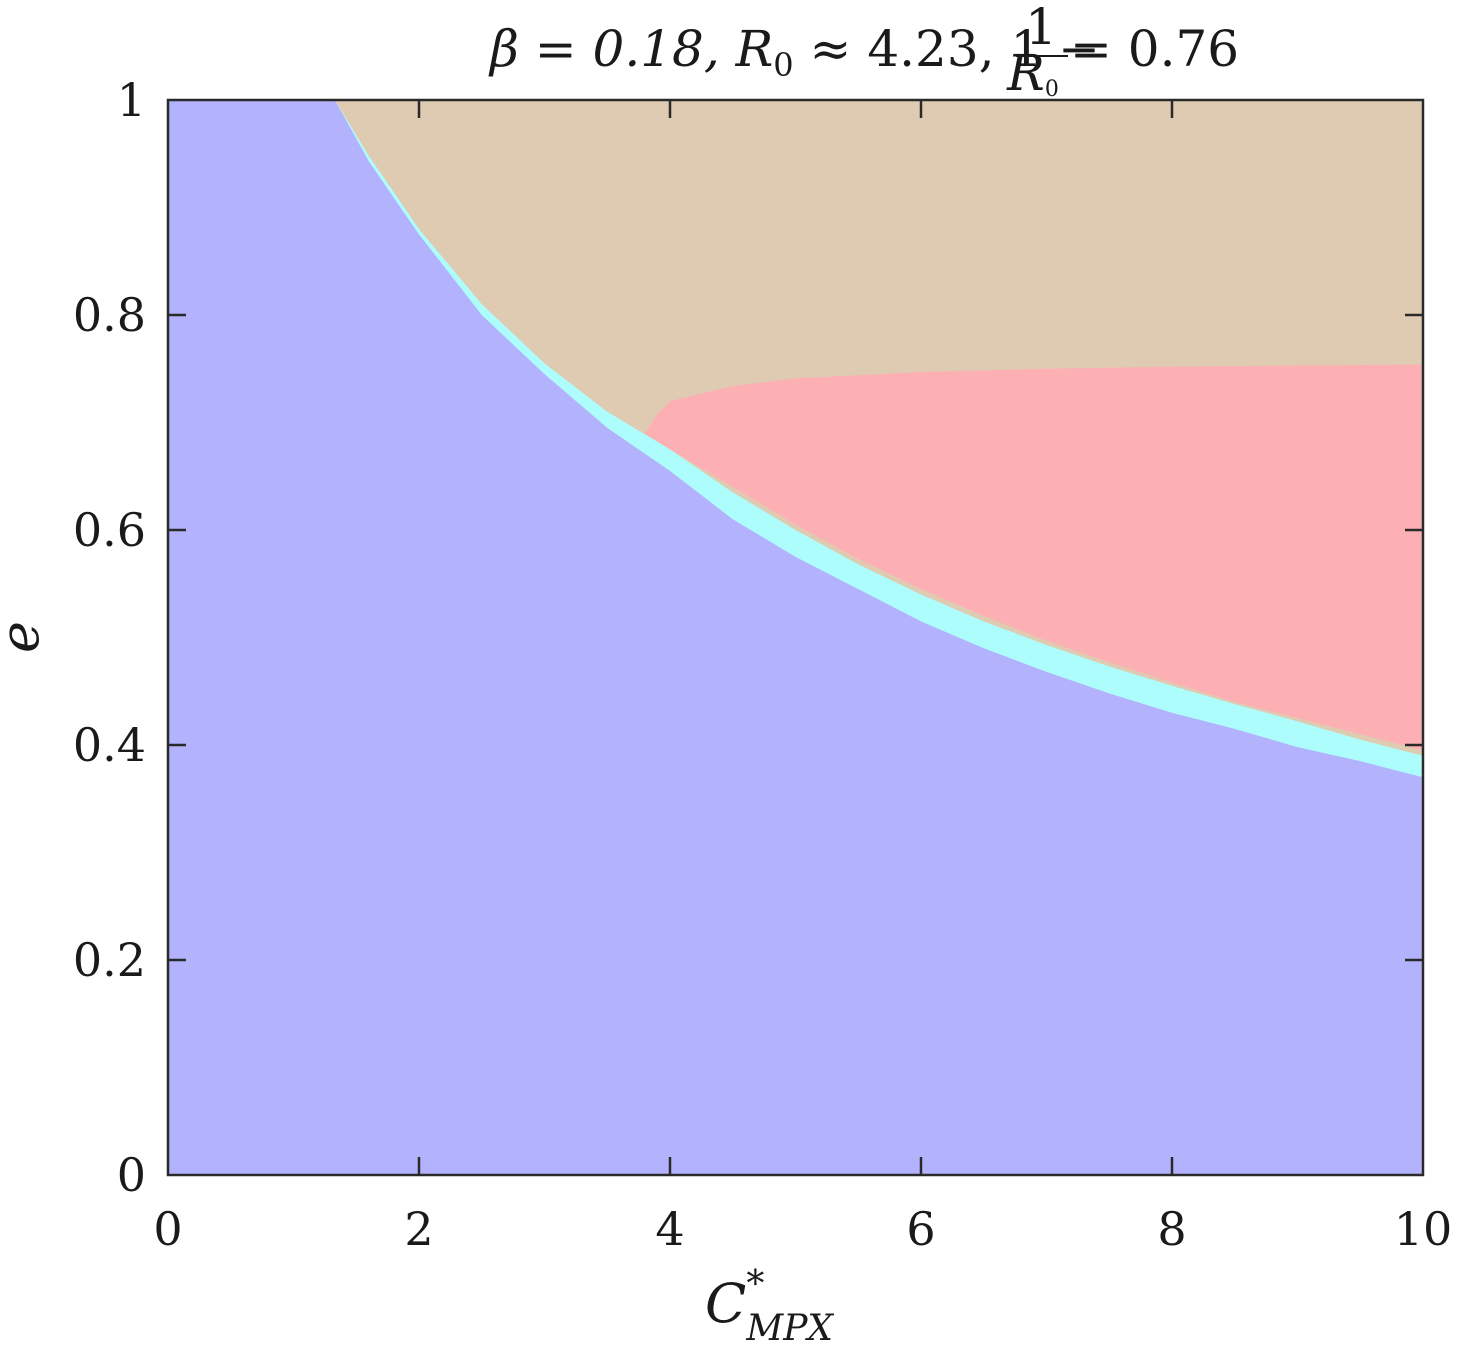  Describe the element at coordinates (920, 1229) in the screenshot. I see `x-tick-label: 6` at that location.